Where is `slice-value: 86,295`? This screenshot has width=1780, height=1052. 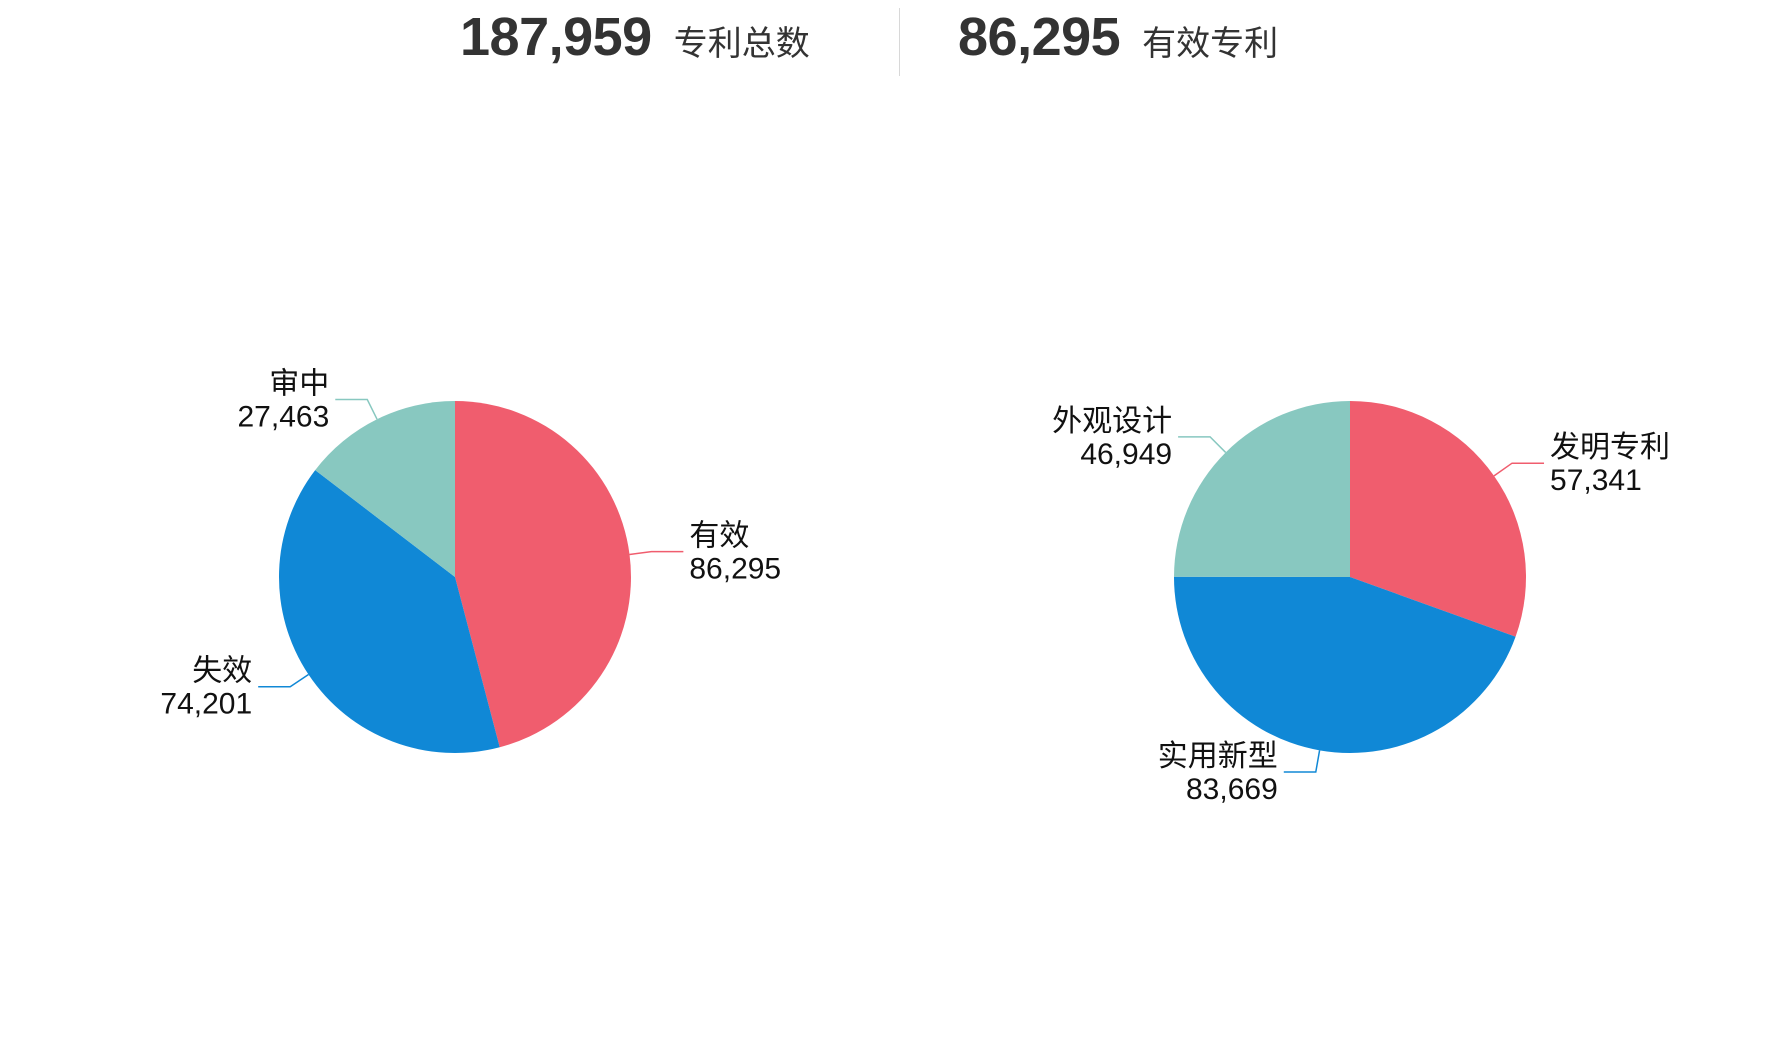 slice-value: 86,295 is located at coordinates (735, 569).